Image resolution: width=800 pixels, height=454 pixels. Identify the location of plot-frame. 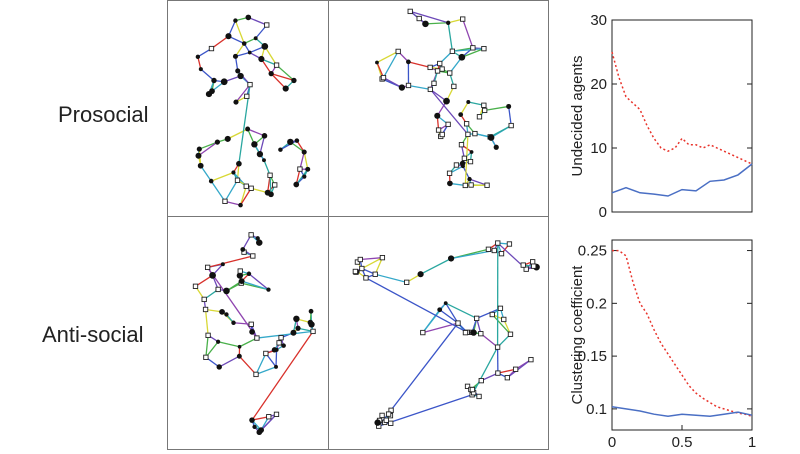
(682, 116).